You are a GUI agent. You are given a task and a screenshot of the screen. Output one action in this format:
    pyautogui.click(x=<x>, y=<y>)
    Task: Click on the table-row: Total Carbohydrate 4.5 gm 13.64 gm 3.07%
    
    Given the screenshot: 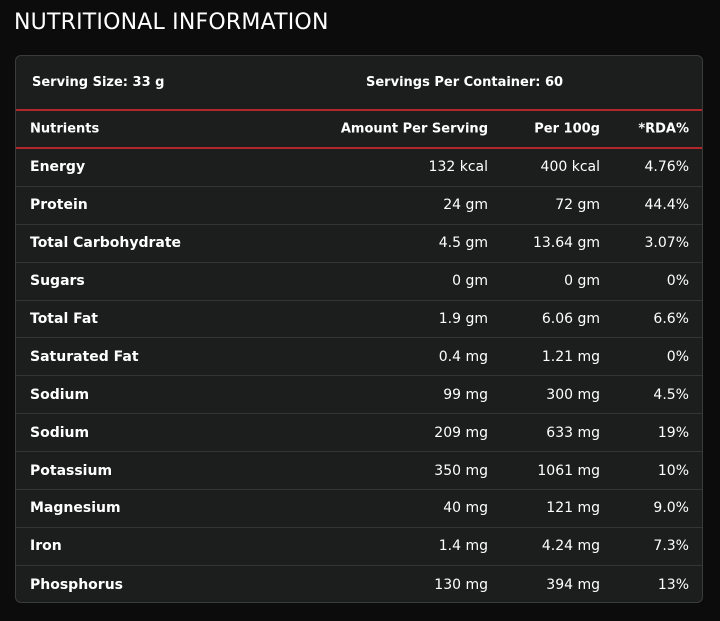 What is the action you would take?
    pyautogui.click(x=359, y=244)
    